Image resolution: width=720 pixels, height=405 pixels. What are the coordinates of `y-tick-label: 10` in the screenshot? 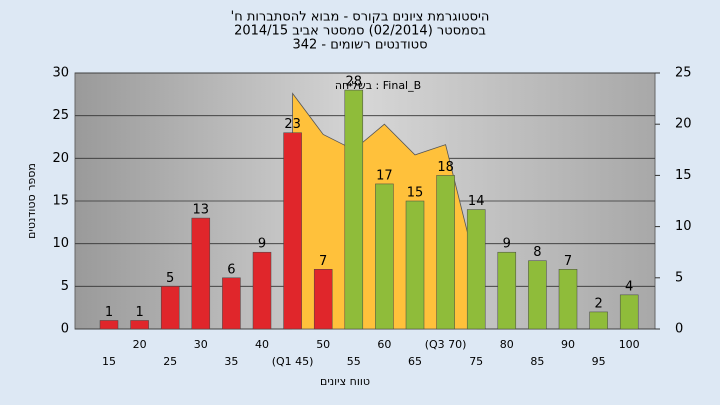 It's located at (60, 243).